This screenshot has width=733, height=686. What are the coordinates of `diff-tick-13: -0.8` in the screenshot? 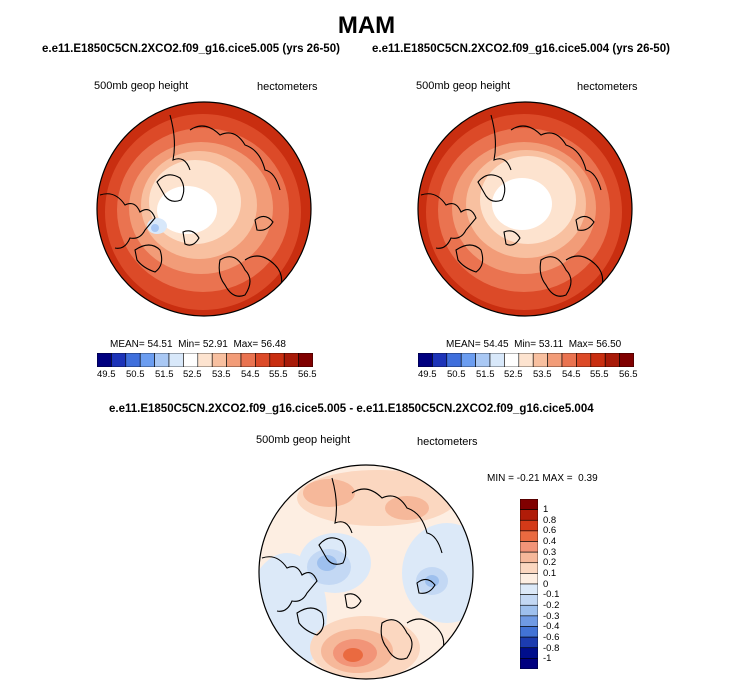 It's located at (551, 648).